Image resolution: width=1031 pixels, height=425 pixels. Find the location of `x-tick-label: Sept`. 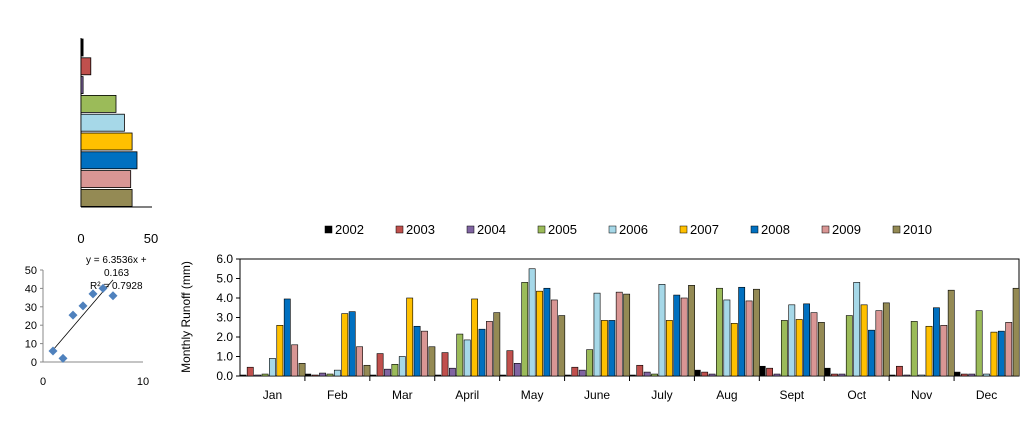

x-tick-label: Sept is located at coordinates (791, 395).